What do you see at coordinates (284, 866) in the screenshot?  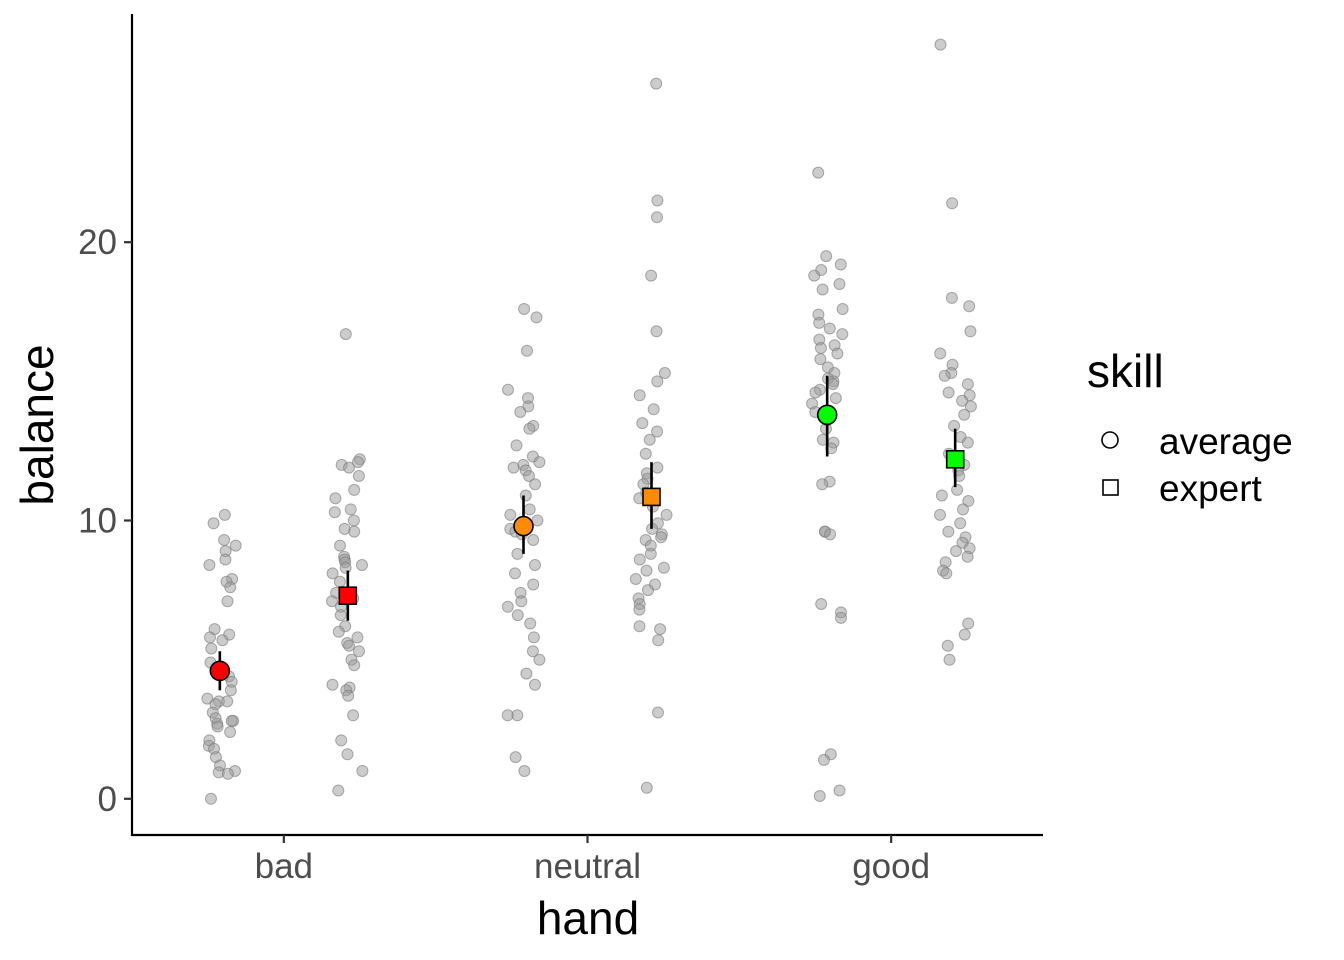 I see `x-tick-label: bad` at bounding box center [284, 866].